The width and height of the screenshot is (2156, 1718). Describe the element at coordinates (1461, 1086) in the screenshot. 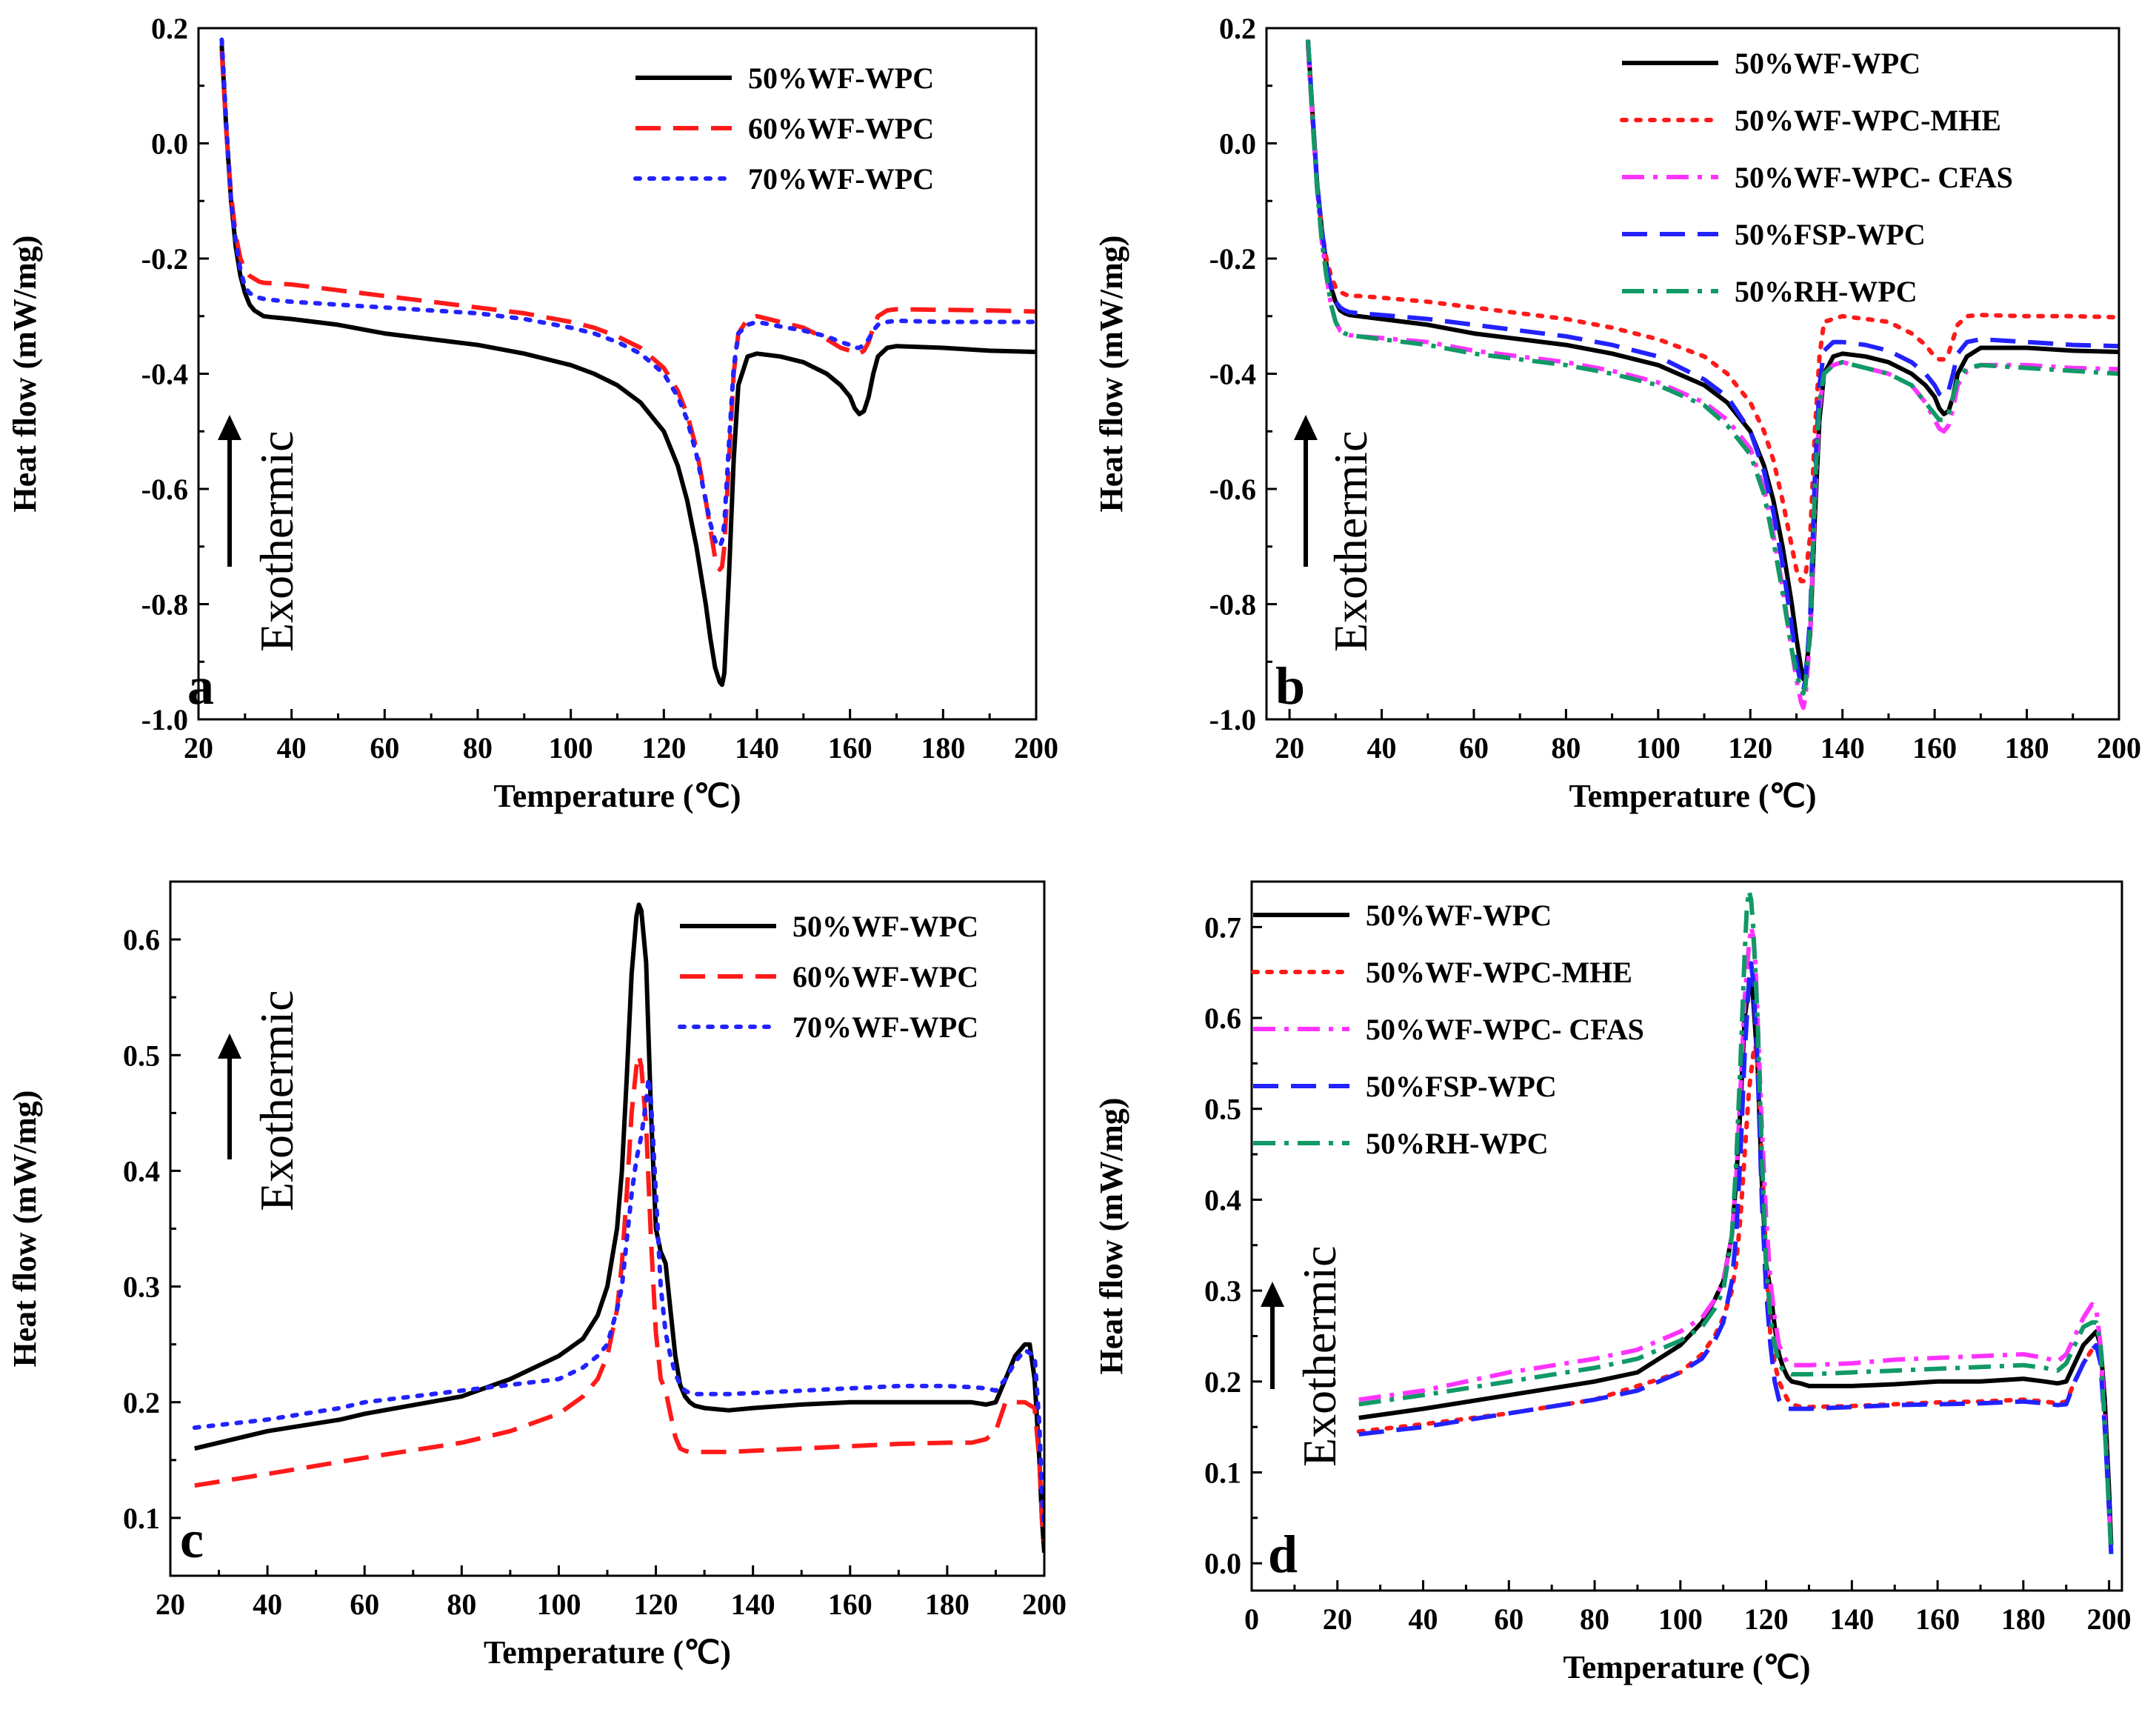

I see `legend-label: 50%FSP-WPC` at that location.